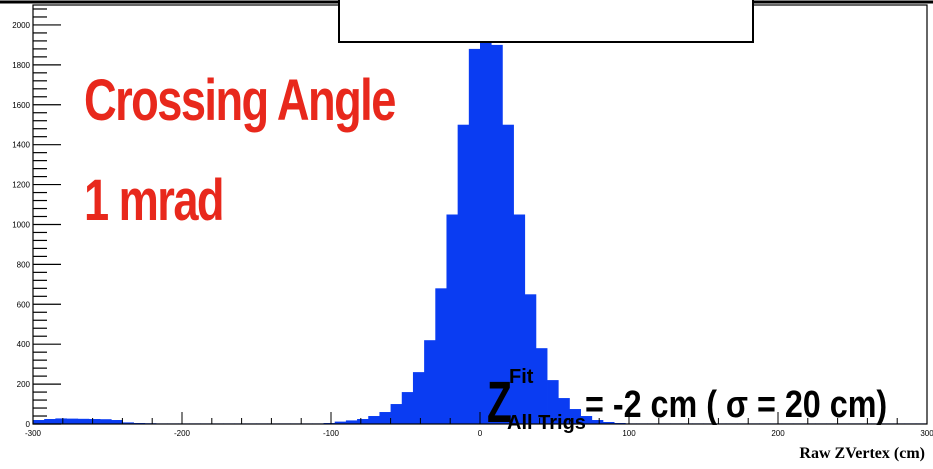 The image size is (933, 469). I want to click on y-tick-label: 2000, so click(21, 25).